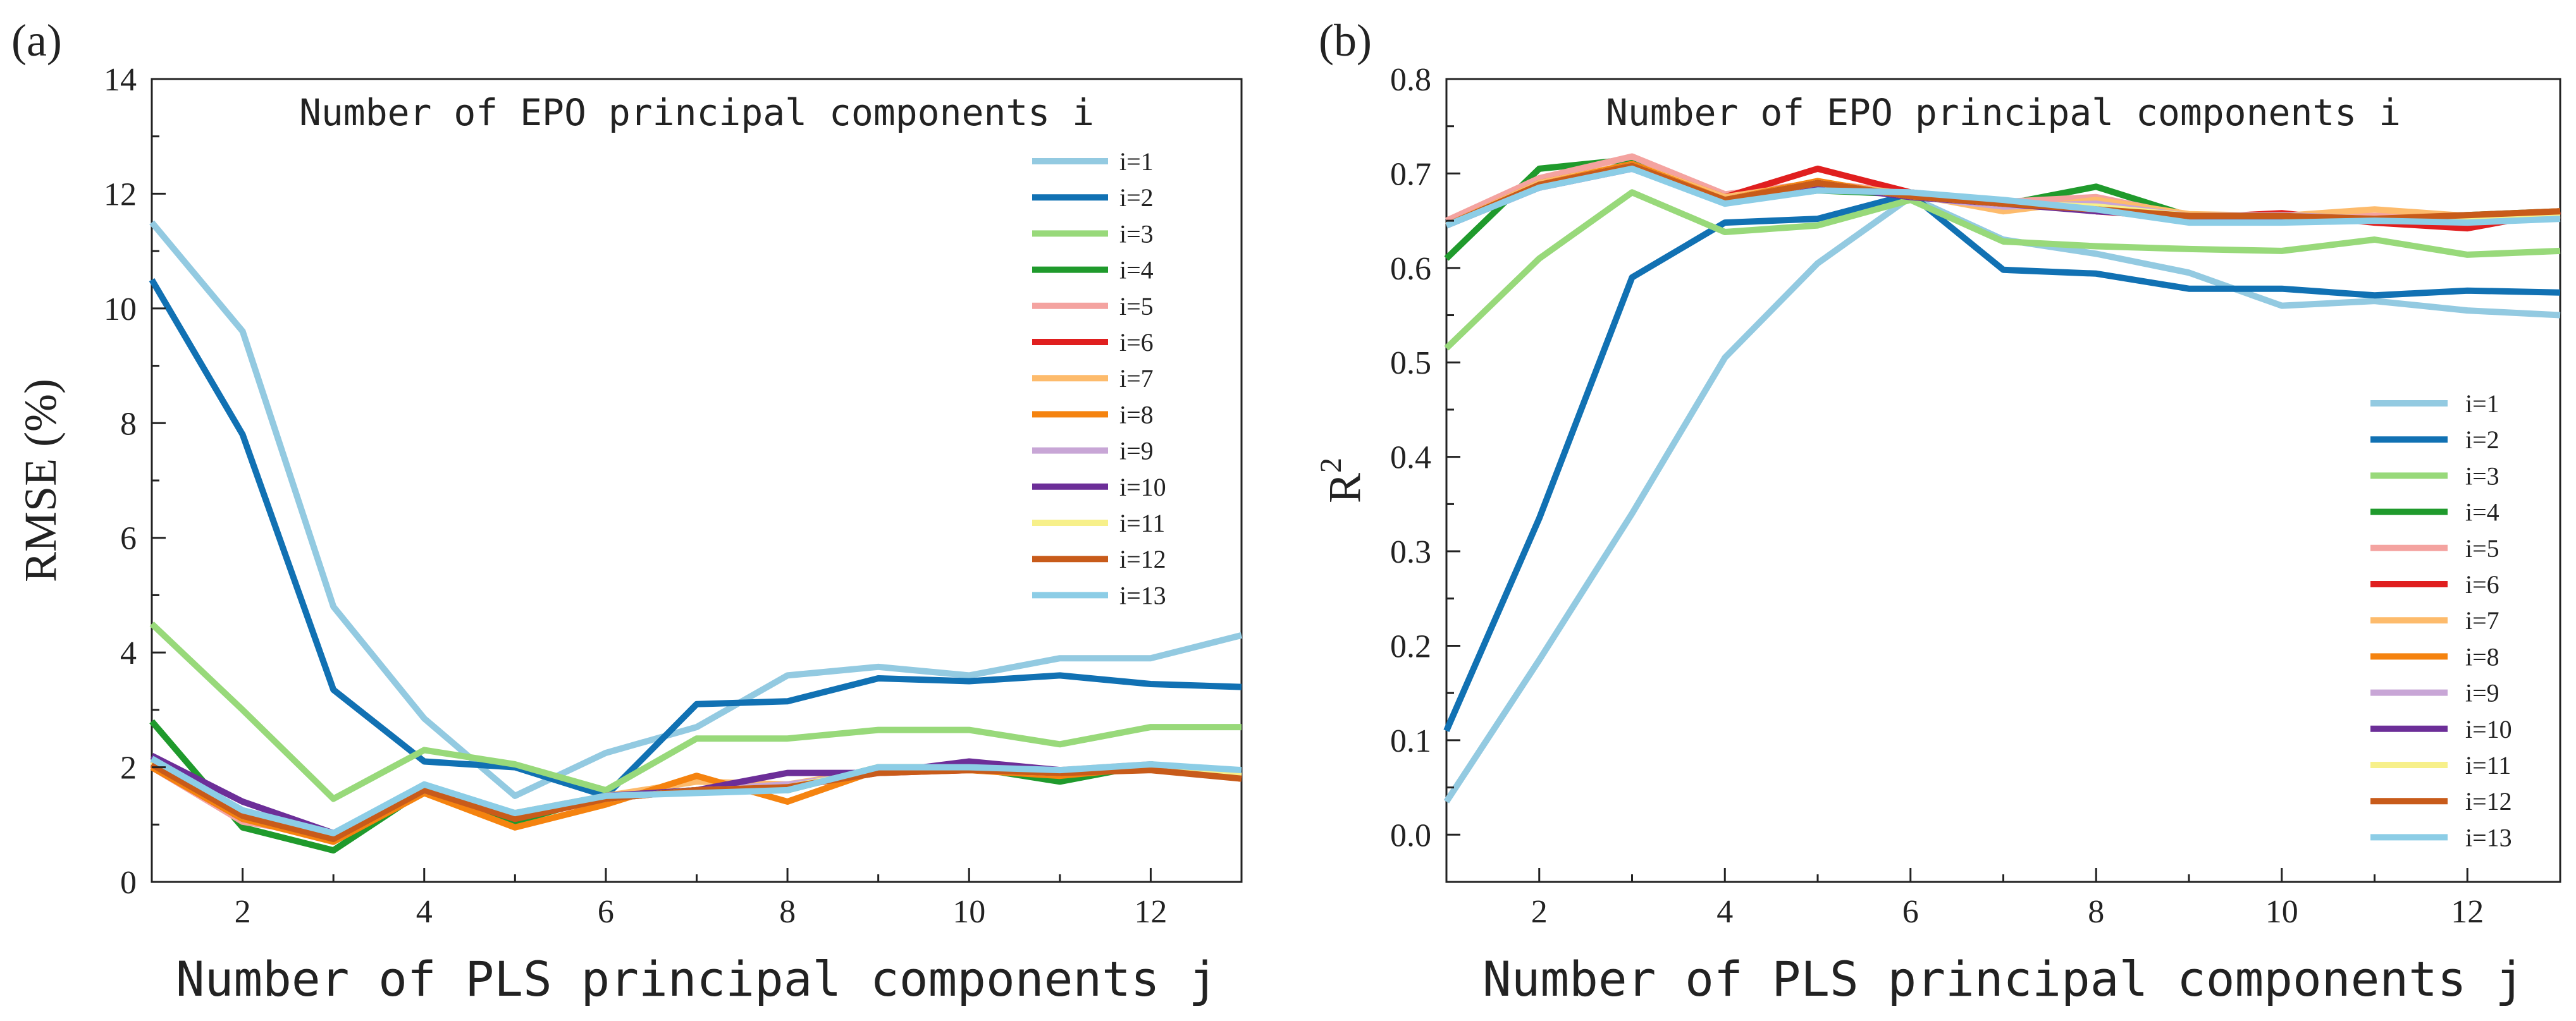  Describe the element at coordinates (128, 539) in the screenshot. I see `y-tick-label: 6` at that location.